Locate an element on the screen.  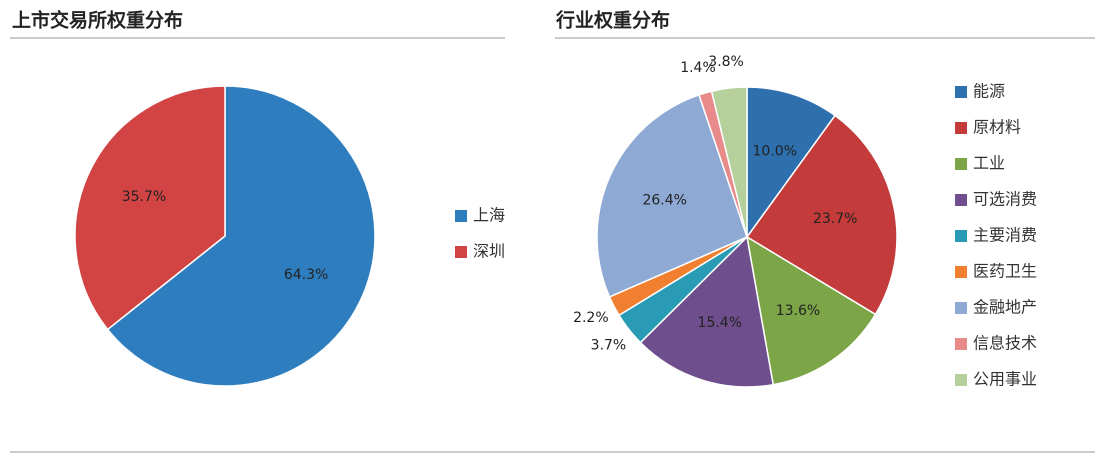
value-label: 15.4% is located at coordinates (720, 323).